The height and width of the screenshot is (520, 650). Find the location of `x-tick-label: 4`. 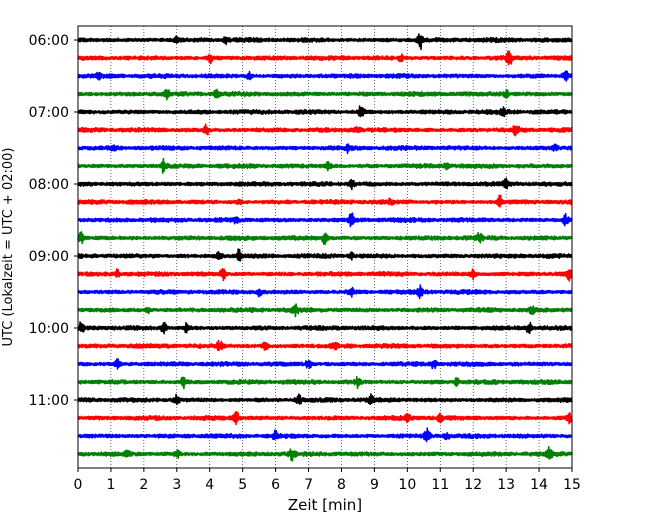

x-tick-label: 4 is located at coordinates (209, 485).